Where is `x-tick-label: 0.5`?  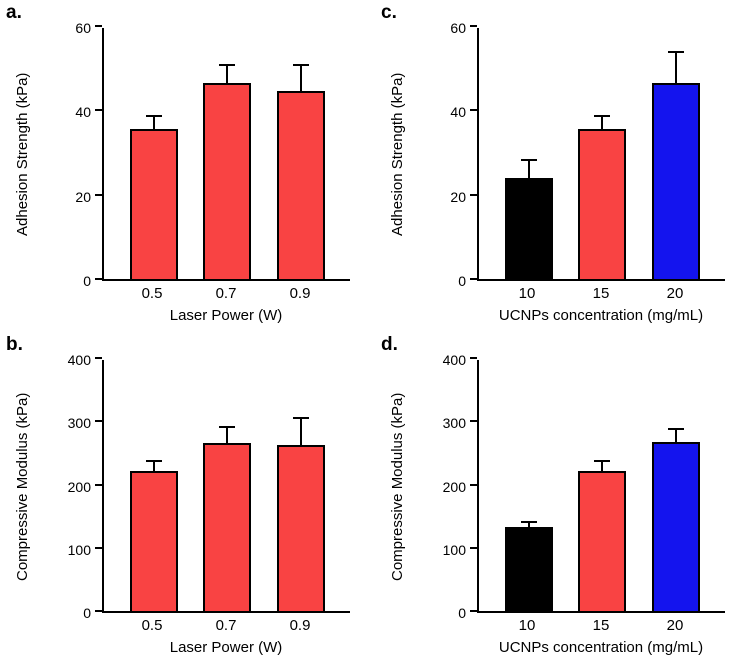 x-tick-label: 0.5 is located at coordinates (152, 293).